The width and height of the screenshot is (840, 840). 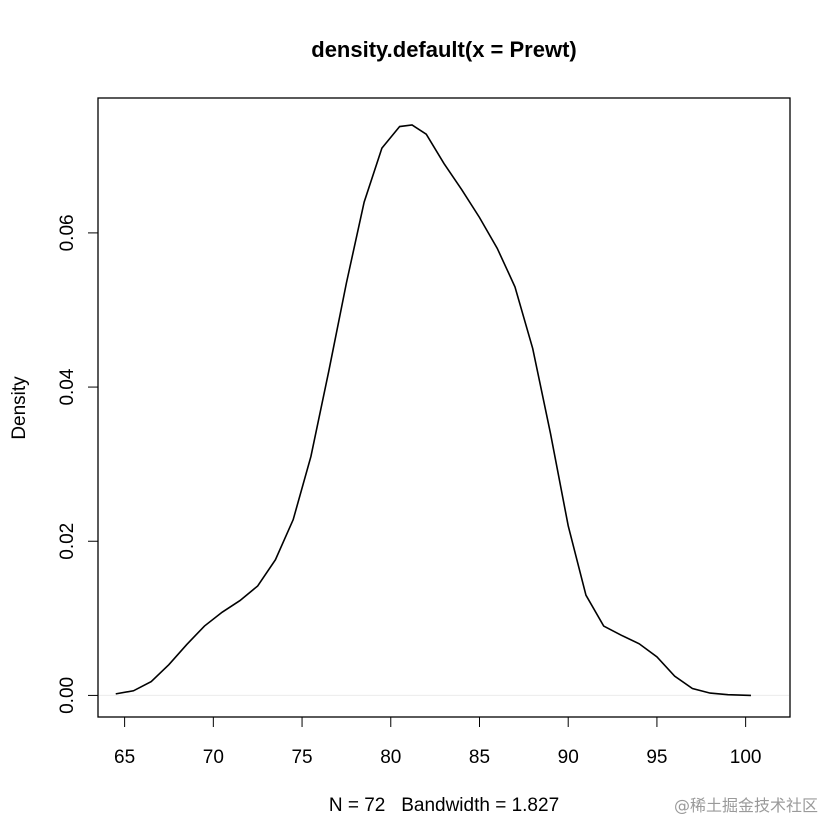 I want to click on chart-title: density.default(x = Prewt), so click(x=443, y=49).